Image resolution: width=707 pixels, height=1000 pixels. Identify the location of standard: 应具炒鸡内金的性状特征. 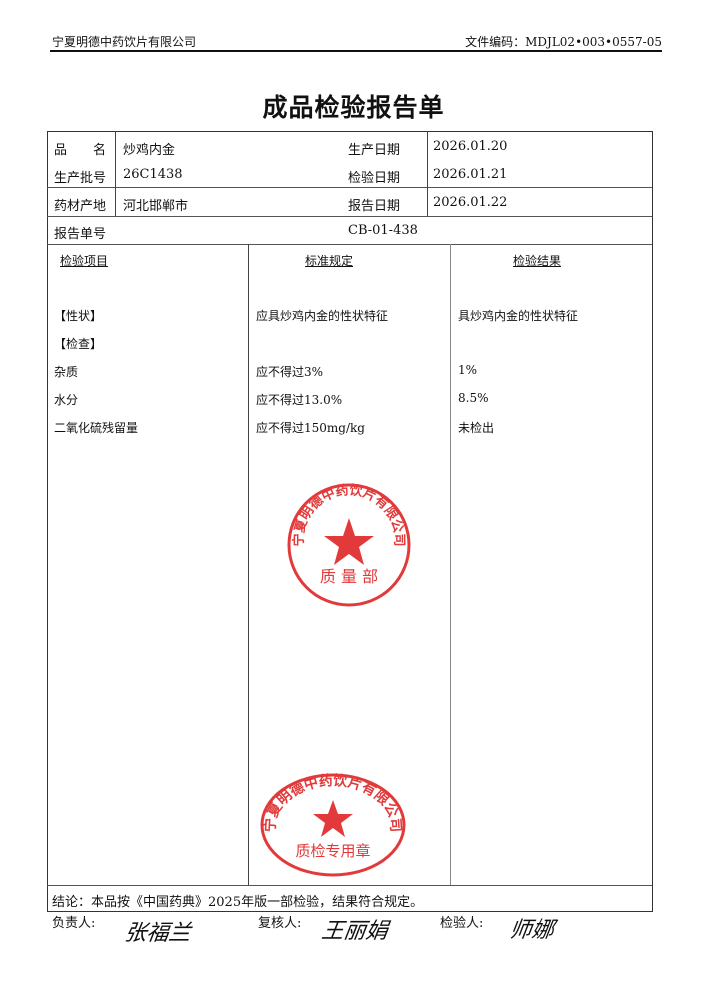
(322, 316).